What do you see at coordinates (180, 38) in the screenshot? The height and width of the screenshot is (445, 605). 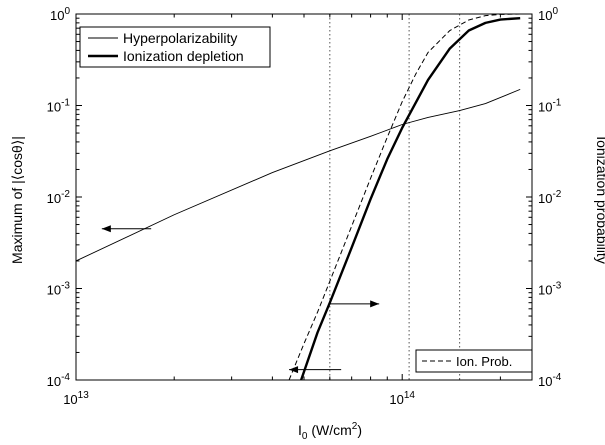 I see `legend-top-entry-0-label: Hyperpolarizability` at bounding box center [180, 38].